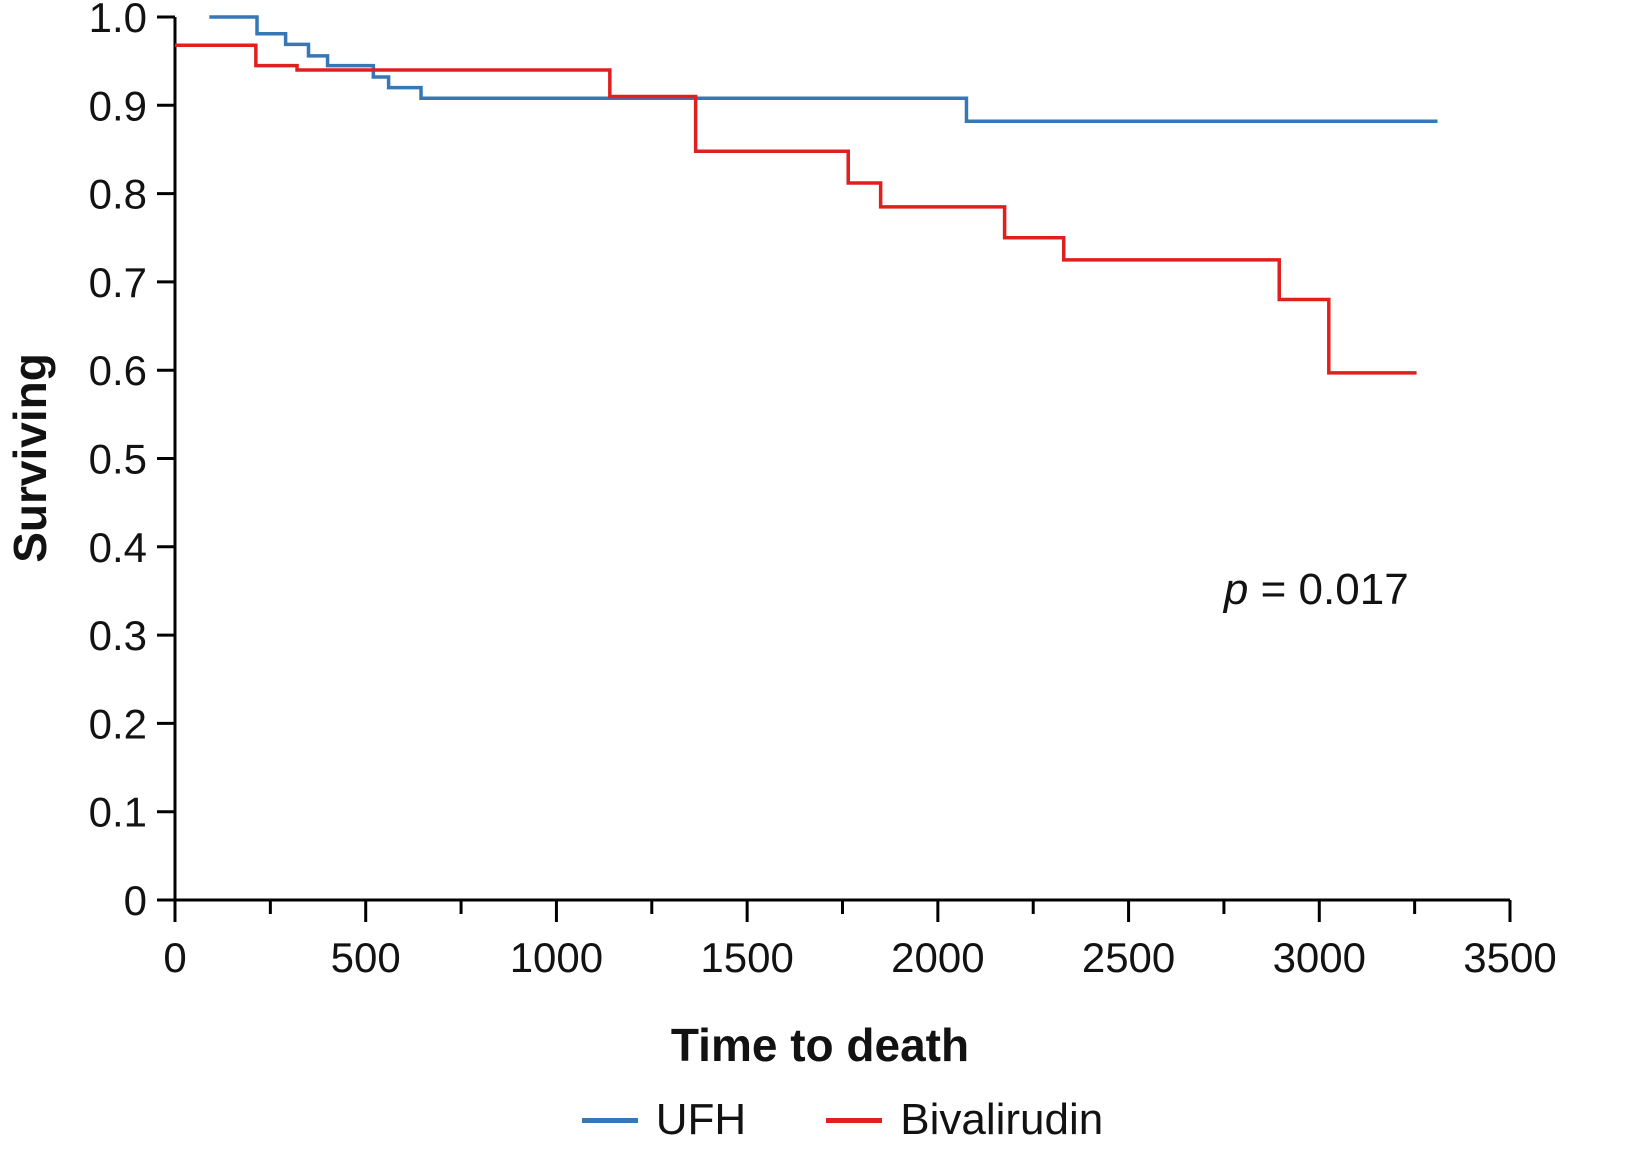  I want to click on x-tick-label: 2500, so click(1128, 957).